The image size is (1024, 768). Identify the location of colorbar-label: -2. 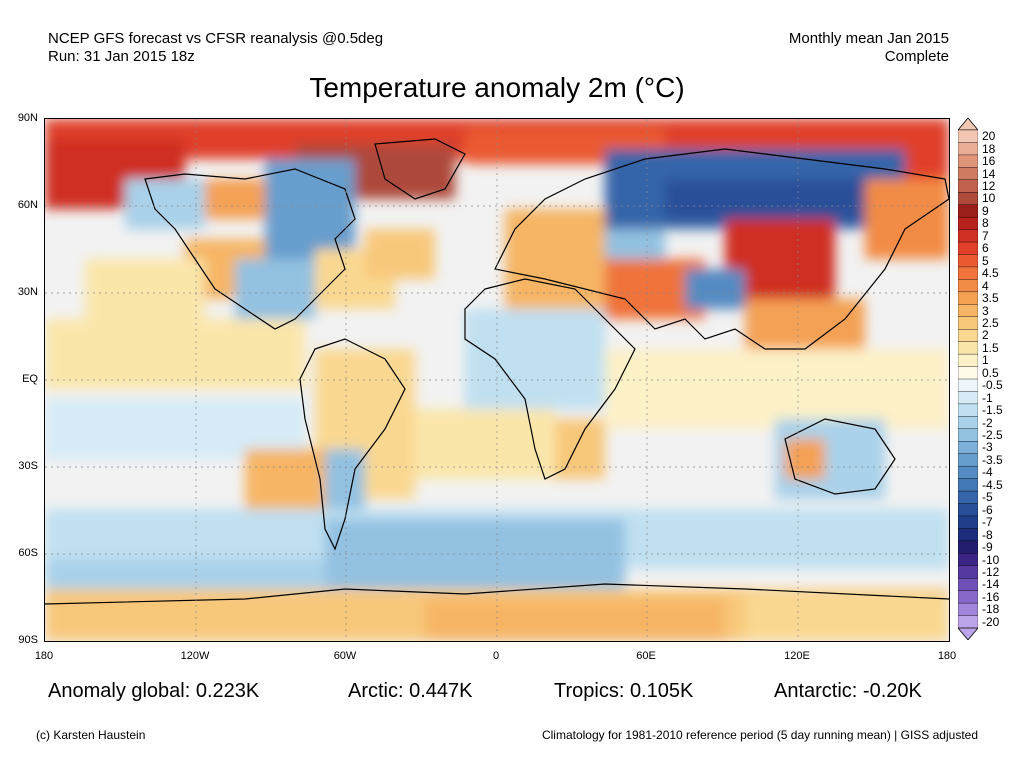
(987, 422).